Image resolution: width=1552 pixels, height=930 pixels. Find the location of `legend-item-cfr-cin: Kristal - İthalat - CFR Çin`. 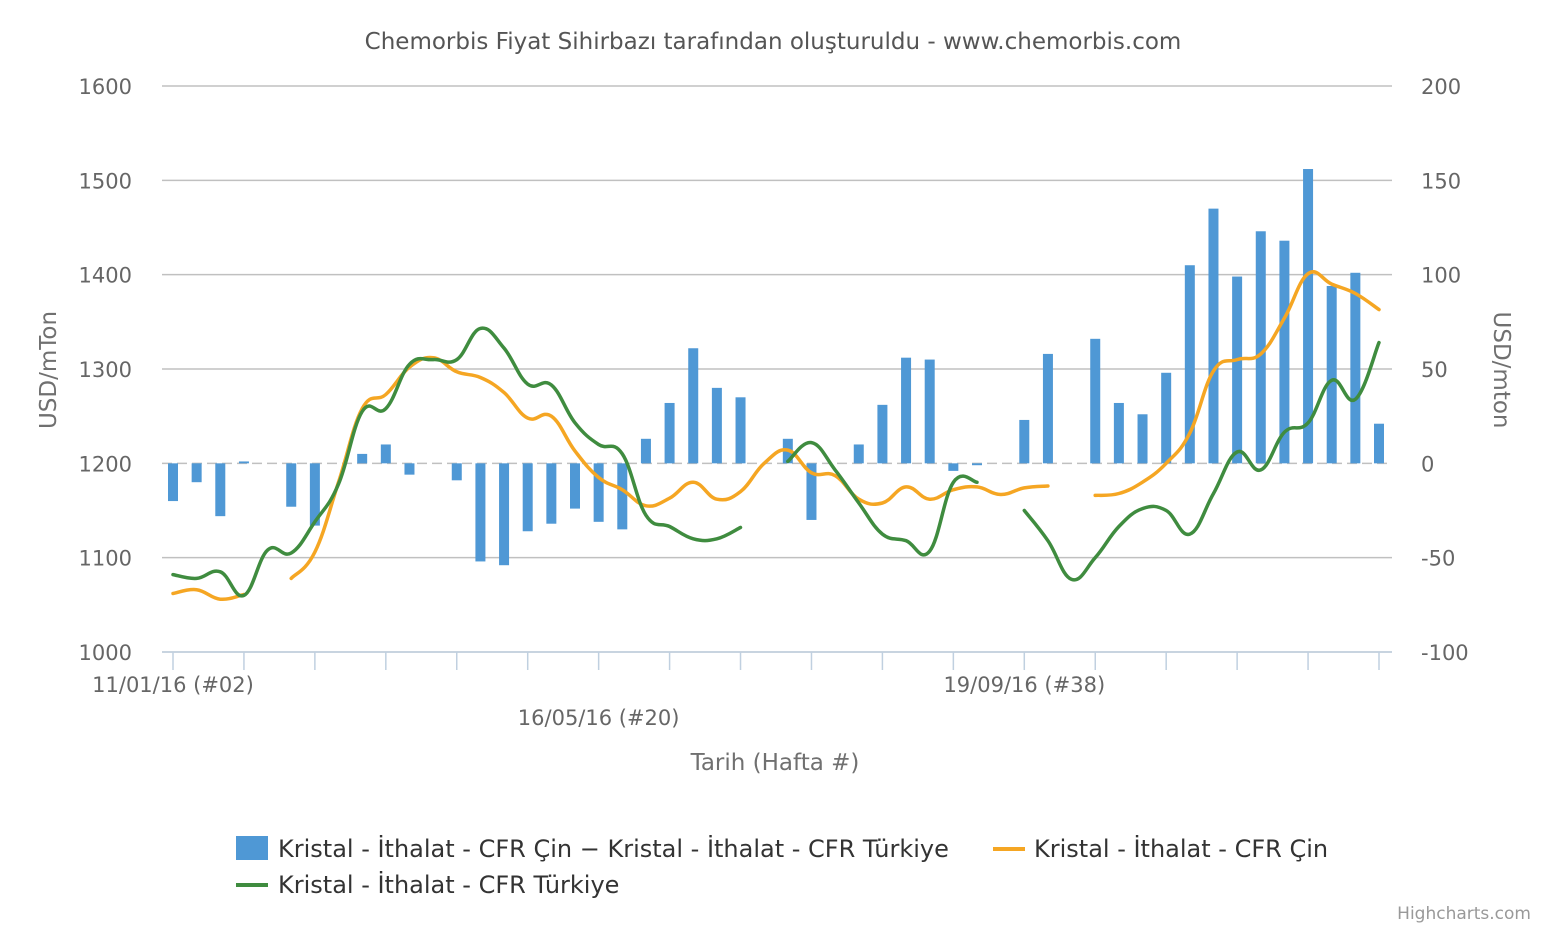

legend-item-cfr-cin: Kristal - İthalat - CFR Çin is located at coordinates (1160, 848).